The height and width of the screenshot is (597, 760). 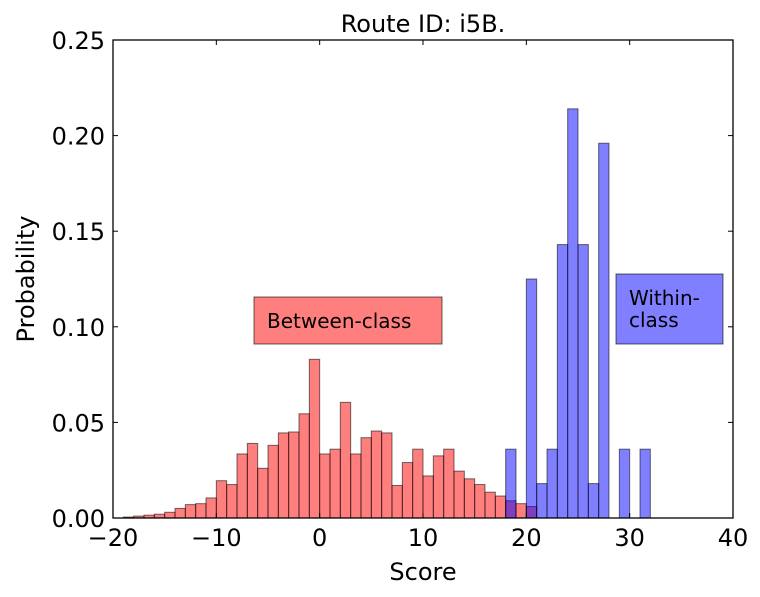 What do you see at coordinates (422, 572) in the screenshot?
I see `x-axis-title: Score` at bounding box center [422, 572].